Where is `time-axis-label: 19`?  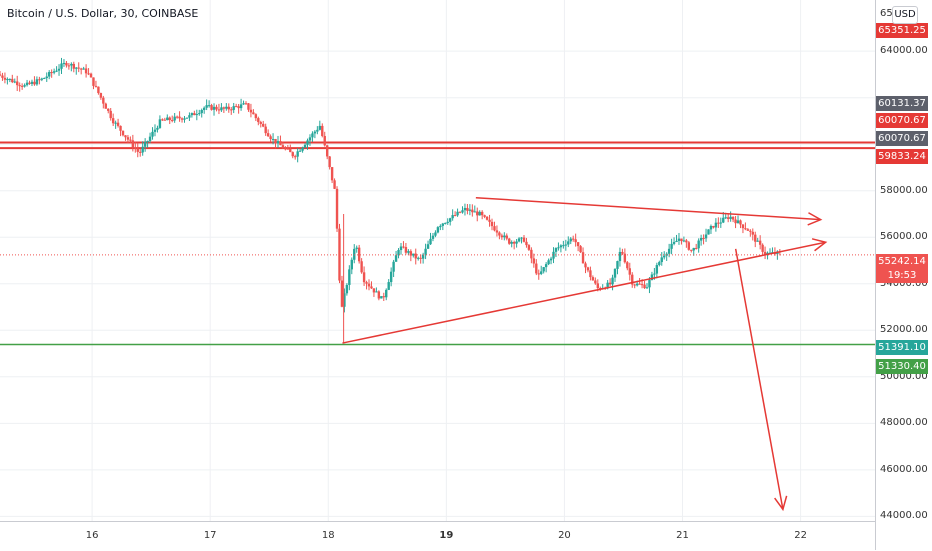 time-axis-label: 19 is located at coordinates (446, 535).